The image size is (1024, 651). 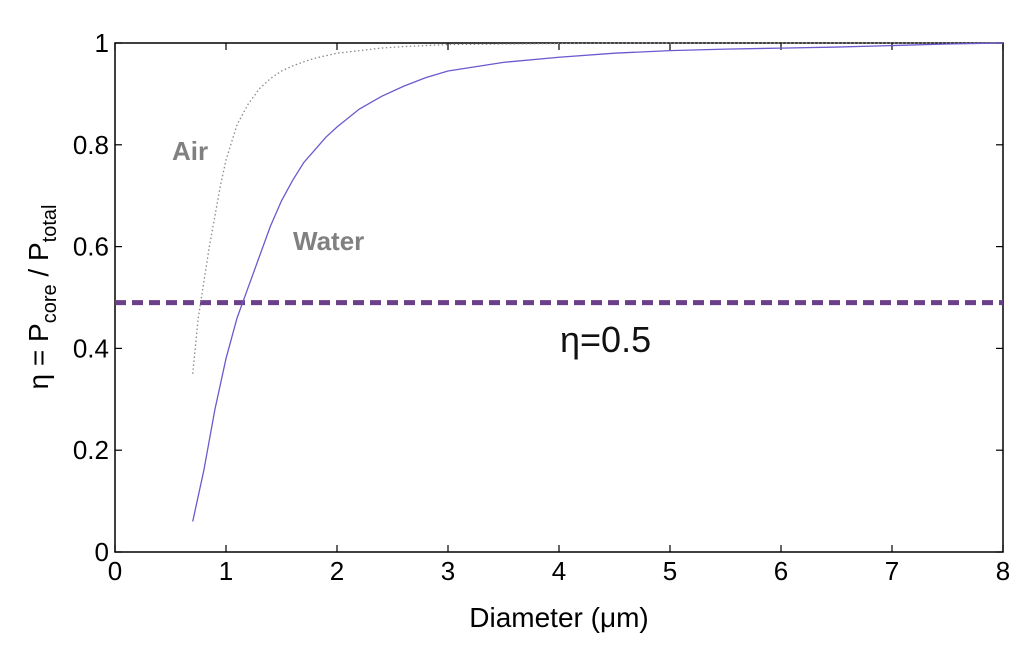 What do you see at coordinates (605, 339) in the screenshot?
I see `threshold-annotation: η=0.5` at bounding box center [605, 339].